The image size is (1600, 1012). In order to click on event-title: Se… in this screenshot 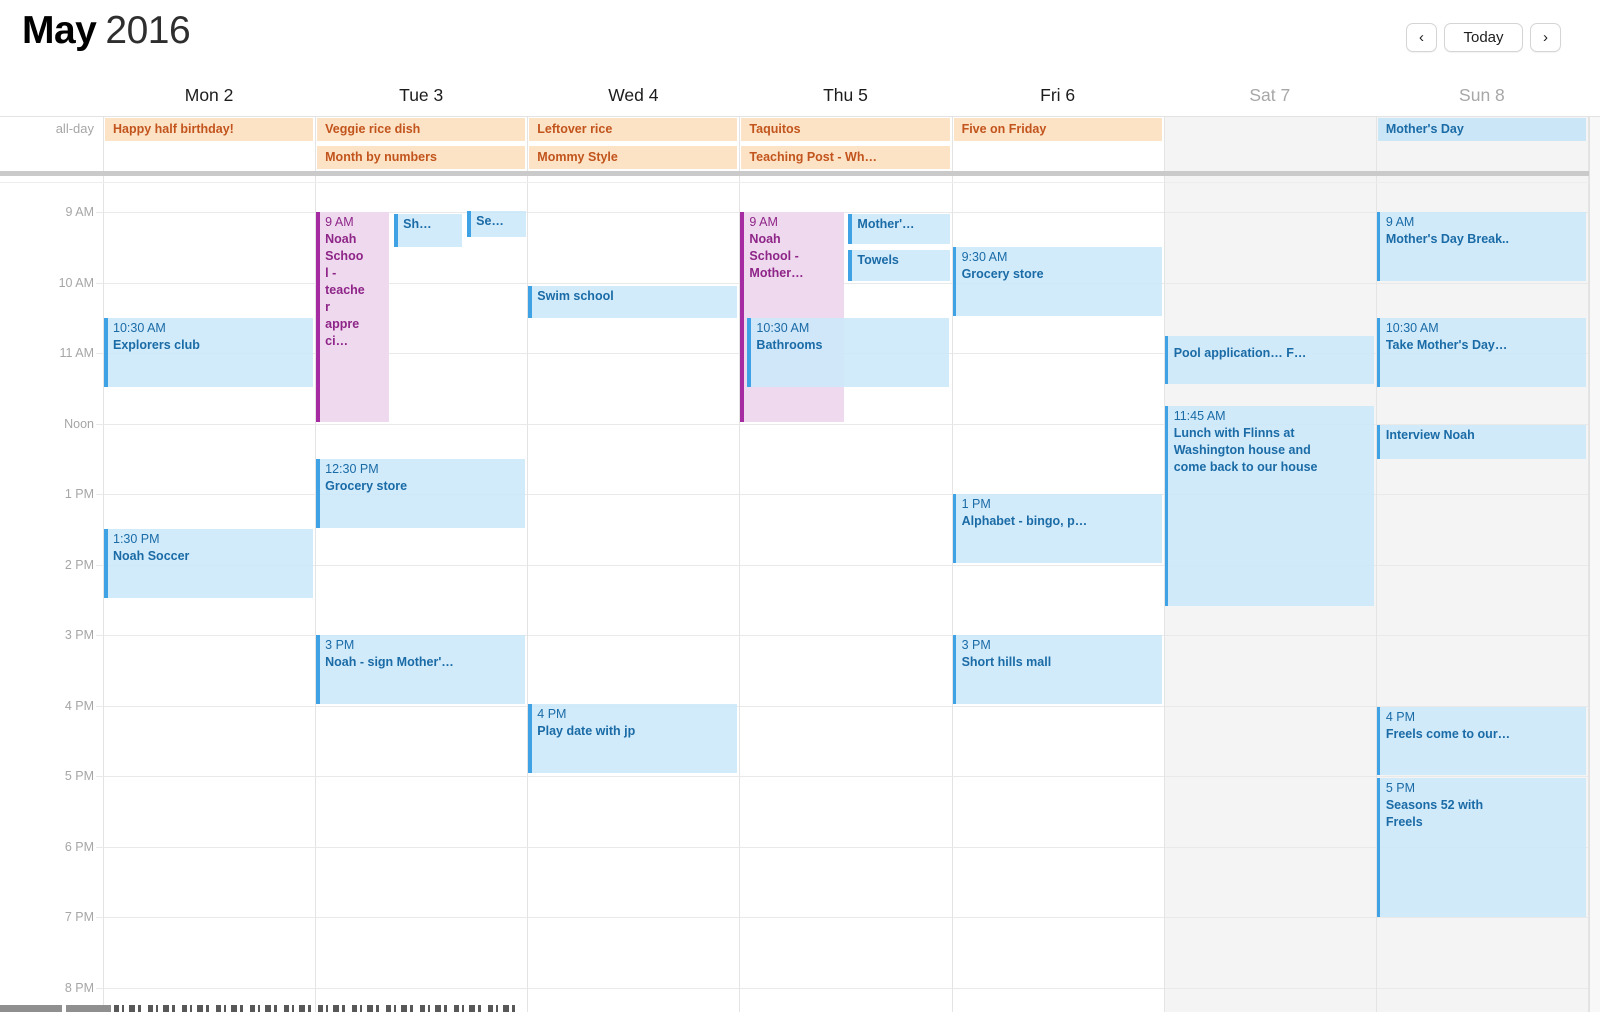, I will do `click(490, 221)`.